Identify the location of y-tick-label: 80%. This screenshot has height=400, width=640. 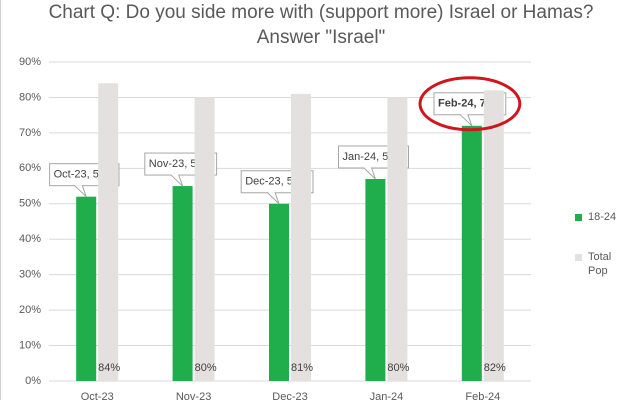
(30, 97).